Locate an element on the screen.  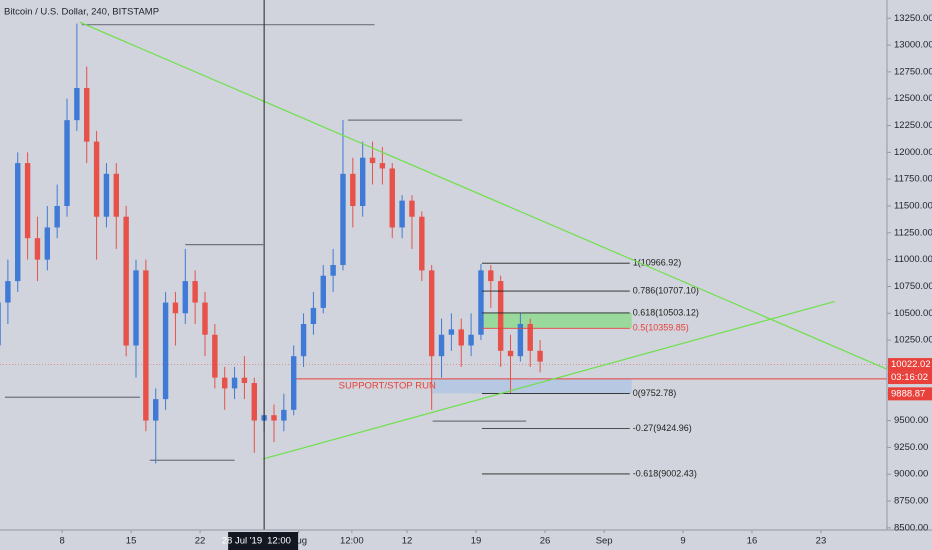
y-tick-label: 10750.00 is located at coordinates (913, 286).